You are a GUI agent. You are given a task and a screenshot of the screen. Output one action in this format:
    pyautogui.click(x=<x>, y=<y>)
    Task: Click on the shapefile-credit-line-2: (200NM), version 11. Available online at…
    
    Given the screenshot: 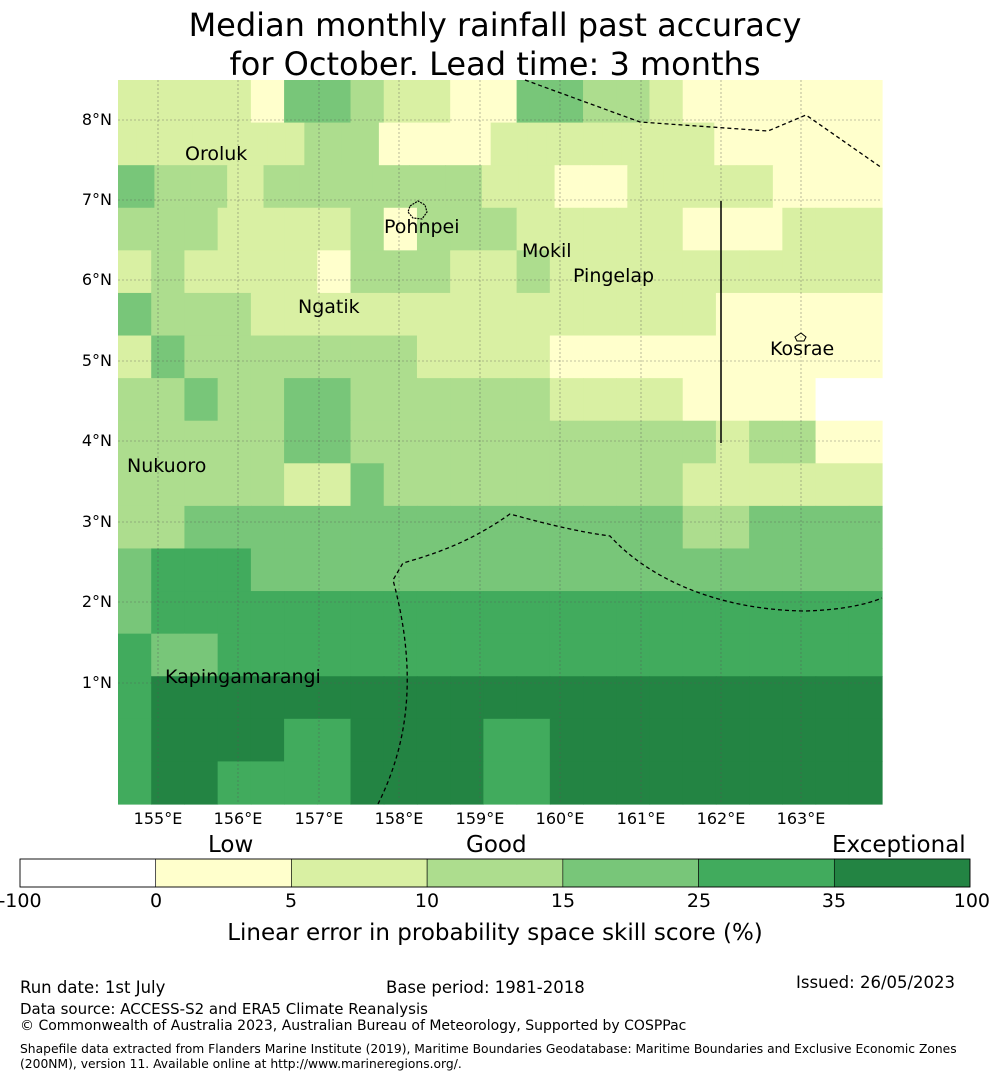 What is the action you would take?
    pyautogui.click(x=241, y=1064)
    